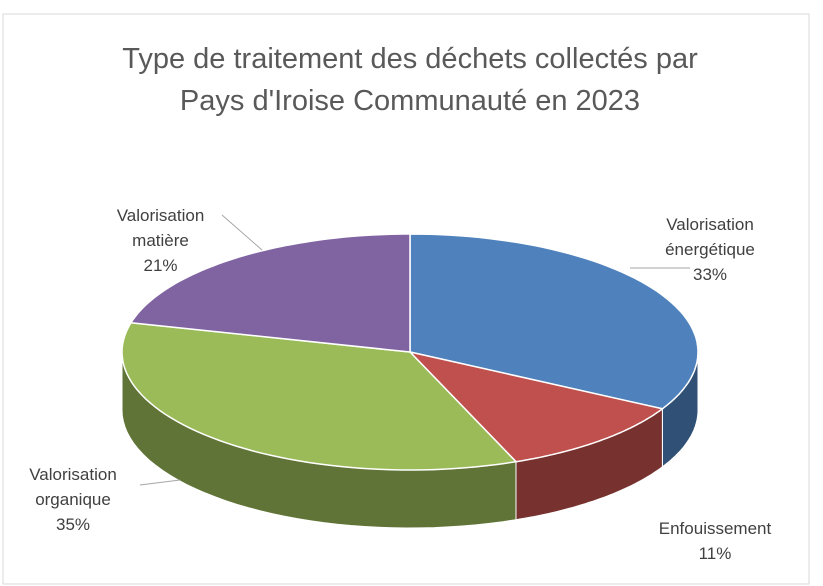 The height and width of the screenshot is (586, 823). Describe the element at coordinates (73, 487) in the screenshot. I see `label-name: Valorisation organique` at that location.